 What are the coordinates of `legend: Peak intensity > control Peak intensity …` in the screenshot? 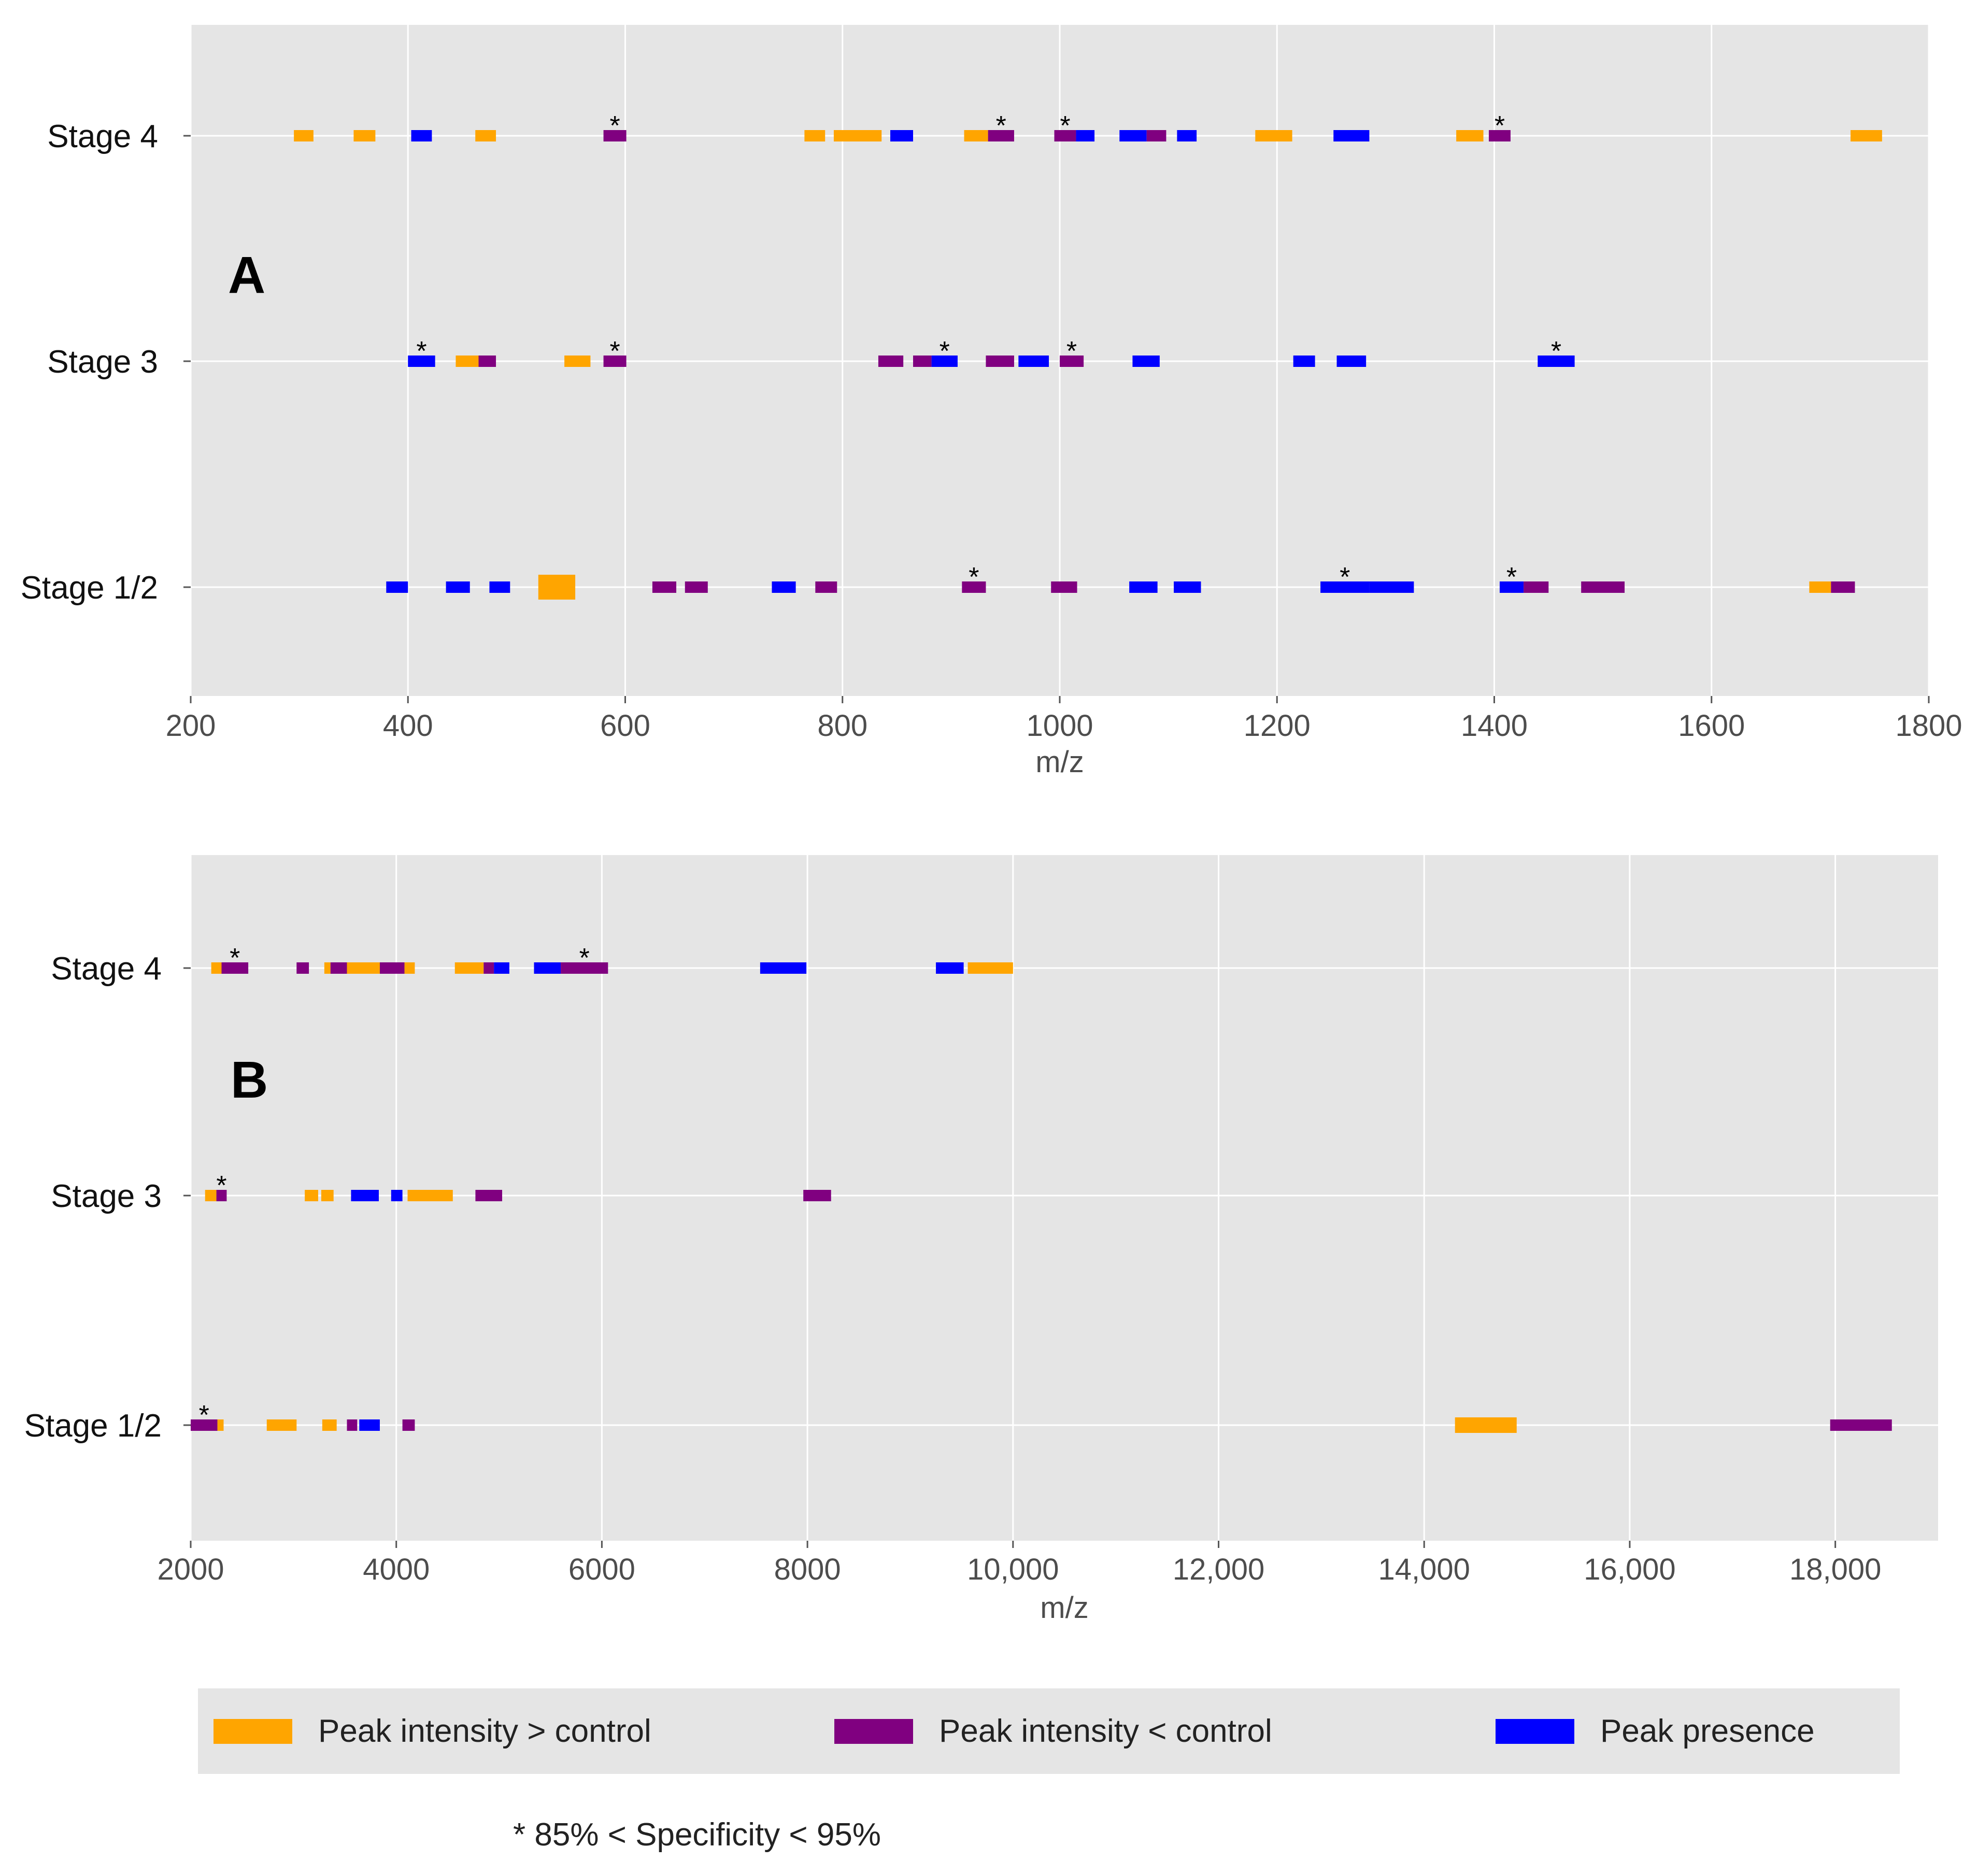 It's located at (1049, 1731).